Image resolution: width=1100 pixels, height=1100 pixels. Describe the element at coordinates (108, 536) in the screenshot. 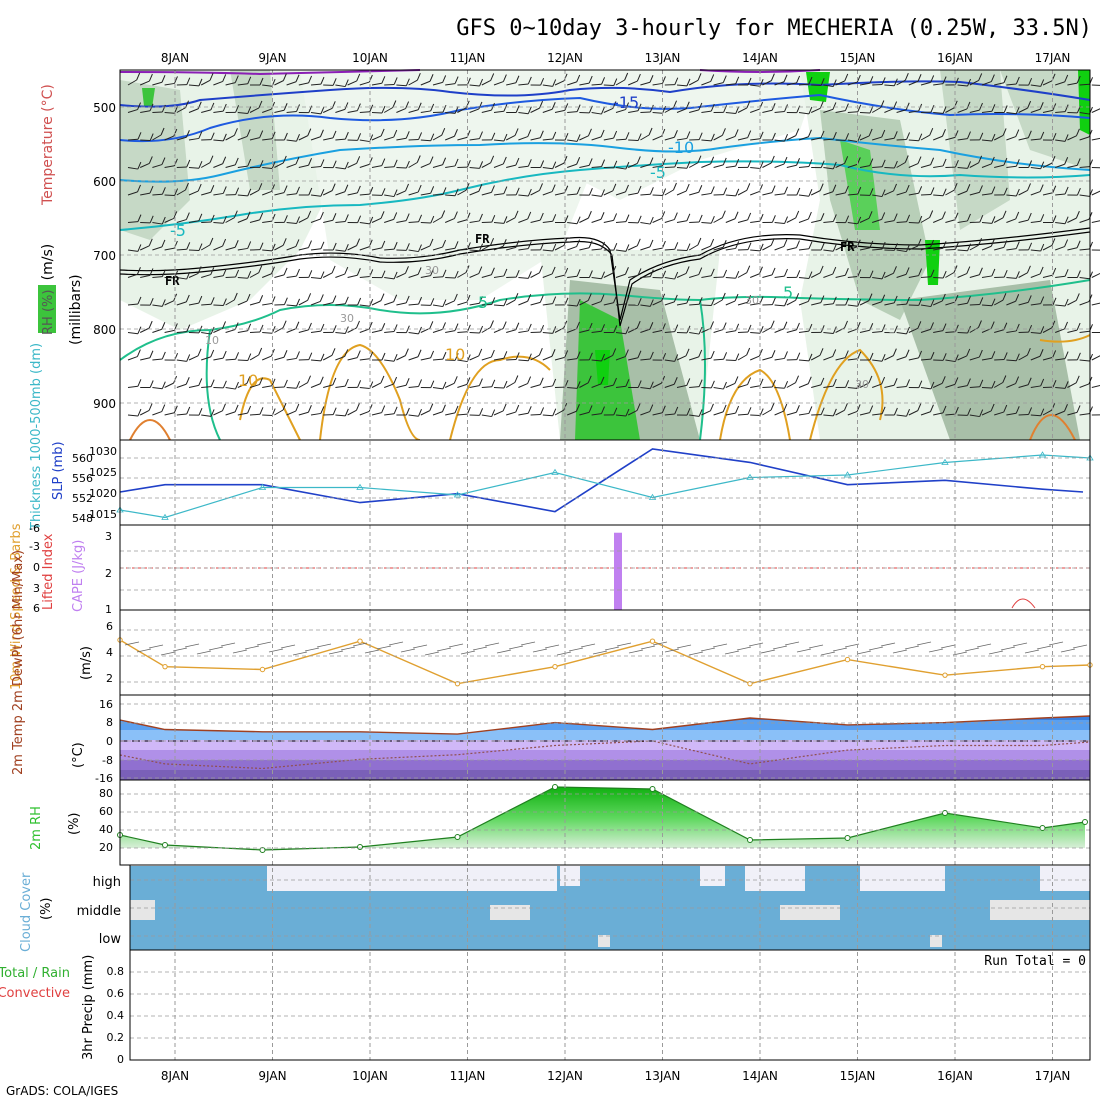

I see `cape-tick: 3` at that location.